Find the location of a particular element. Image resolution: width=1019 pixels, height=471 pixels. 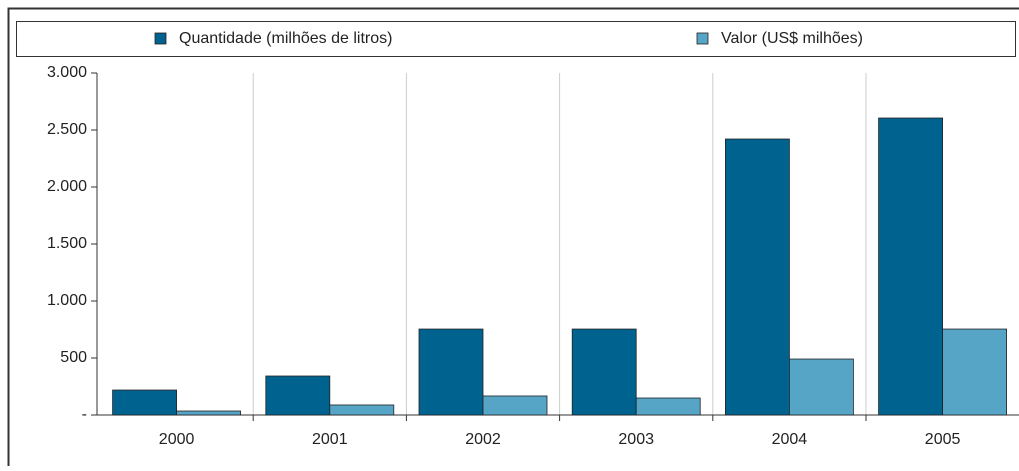

x-tick-label: 2002 is located at coordinates (483, 439).